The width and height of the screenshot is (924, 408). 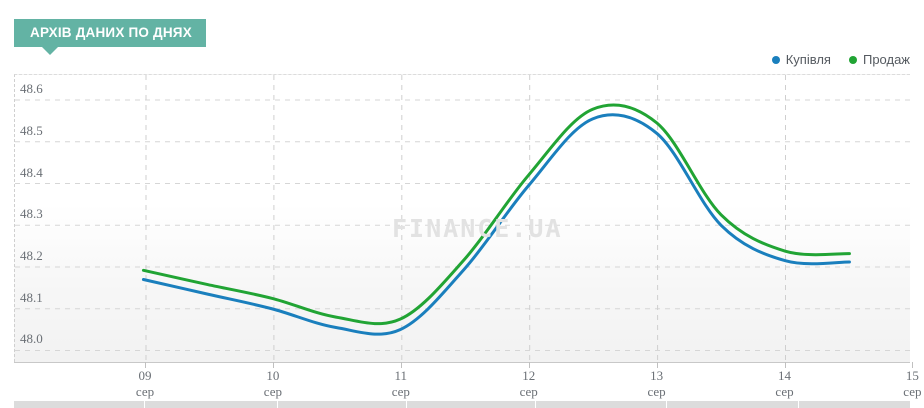 I want to click on x-axis-tick-day: 13, so click(x=657, y=375).